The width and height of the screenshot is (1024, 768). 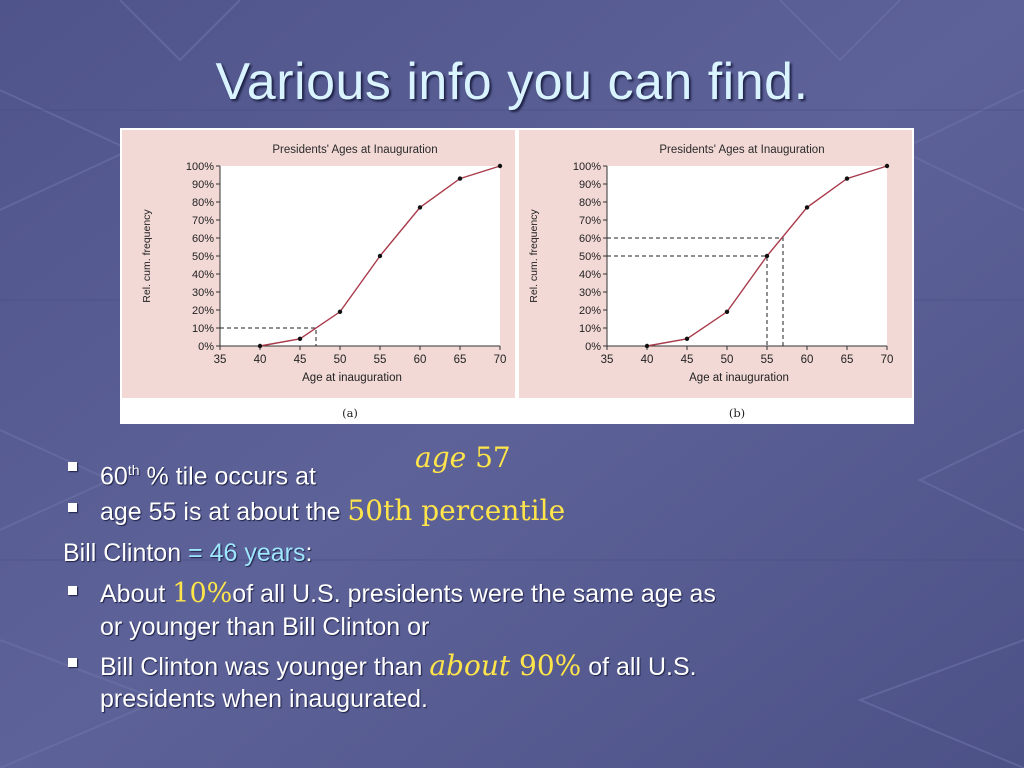 I want to click on annotation-50th-percentile: 50th percentile, so click(x=456, y=510).